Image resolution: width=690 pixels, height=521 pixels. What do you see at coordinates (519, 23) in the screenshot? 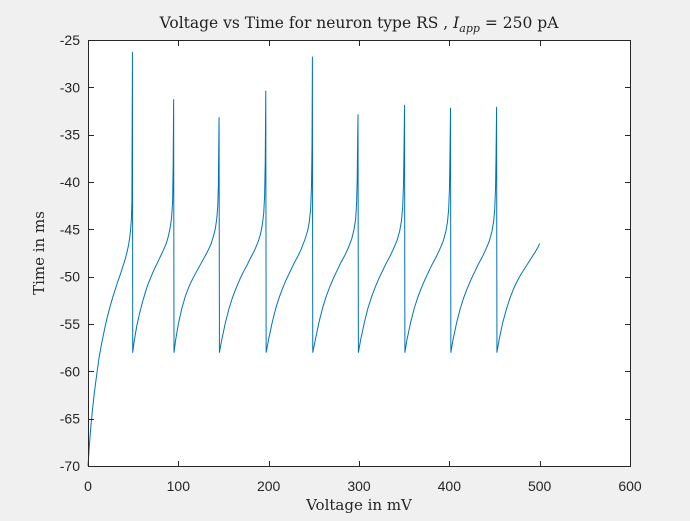
I see `chart-title-suffix: = 250 pA` at bounding box center [519, 23].